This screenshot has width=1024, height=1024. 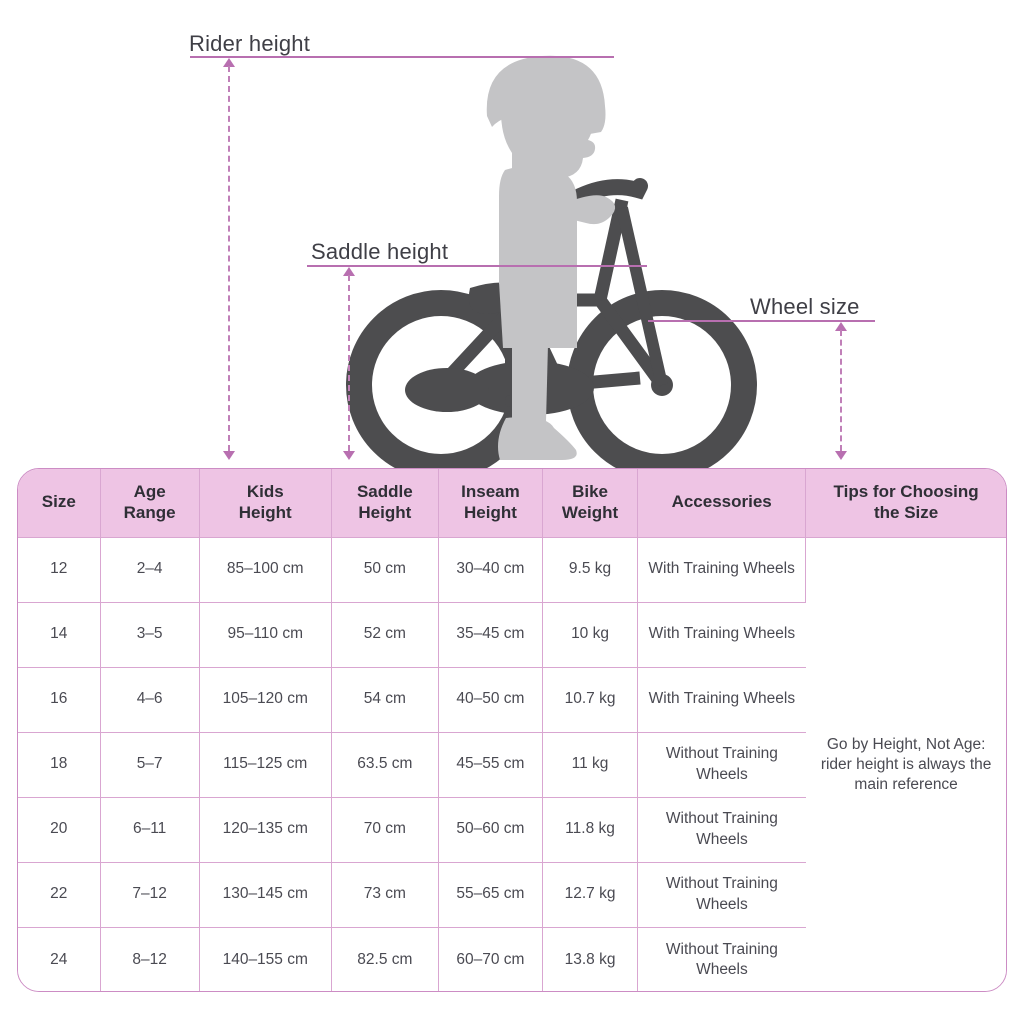 What do you see at coordinates (265, 894) in the screenshot?
I see `cell-kids-height: 130–145 cm` at bounding box center [265, 894].